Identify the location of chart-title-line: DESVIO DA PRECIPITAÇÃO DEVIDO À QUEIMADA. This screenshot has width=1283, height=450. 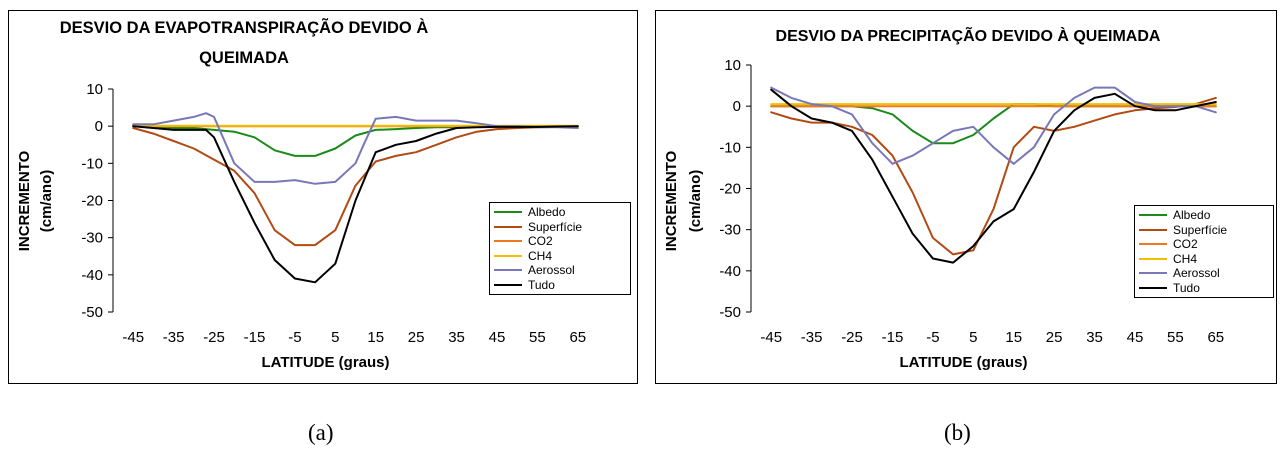
(968, 35).